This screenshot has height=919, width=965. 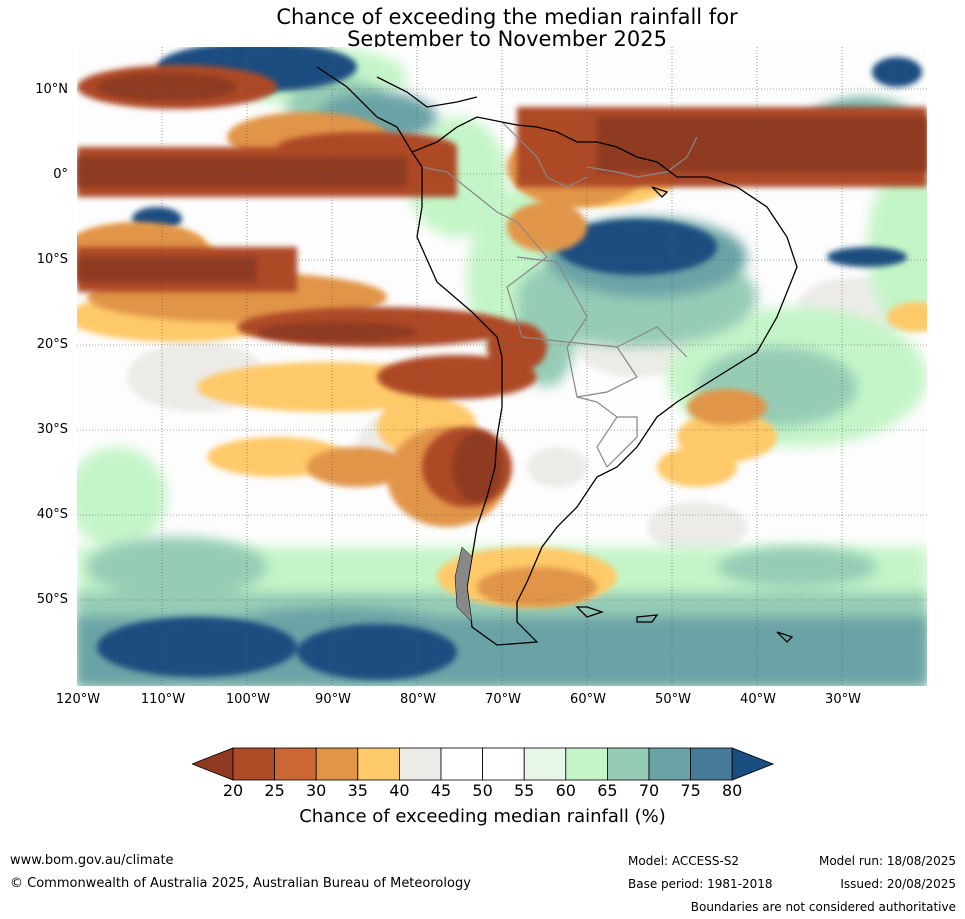 What do you see at coordinates (163, 699) in the screenshot?
I see `lon-label-110w: 110°W` at bounding box center [163, 699].